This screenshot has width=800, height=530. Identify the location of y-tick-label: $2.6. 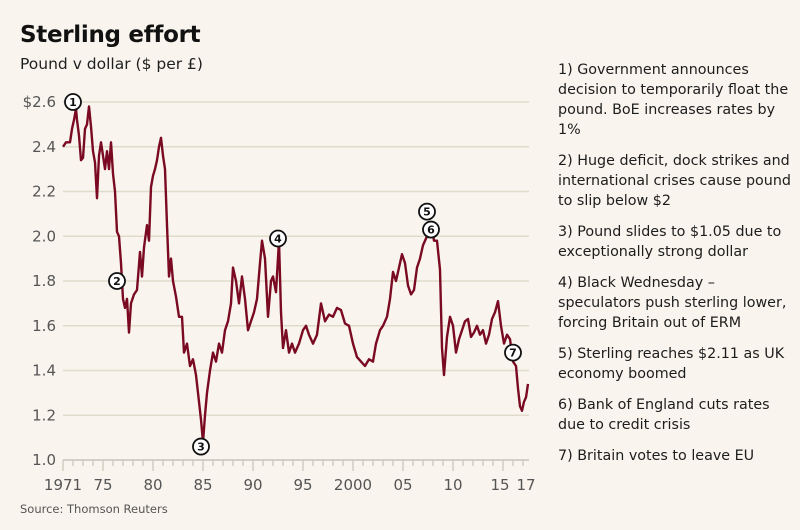
(39, 102).